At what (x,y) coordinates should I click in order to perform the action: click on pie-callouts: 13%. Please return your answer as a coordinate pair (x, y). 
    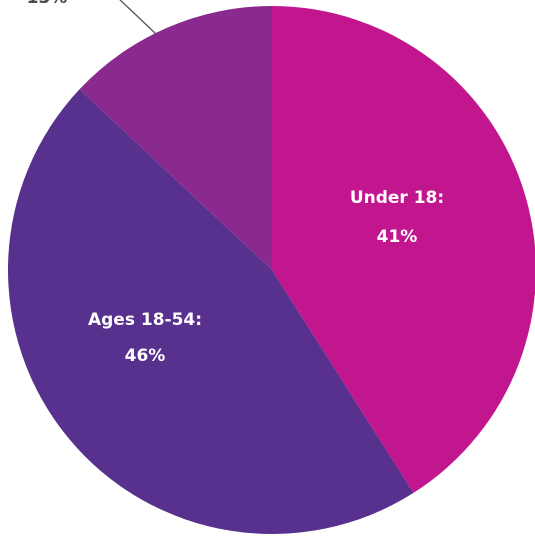
    Looking at the image, I should click on (92, 17).